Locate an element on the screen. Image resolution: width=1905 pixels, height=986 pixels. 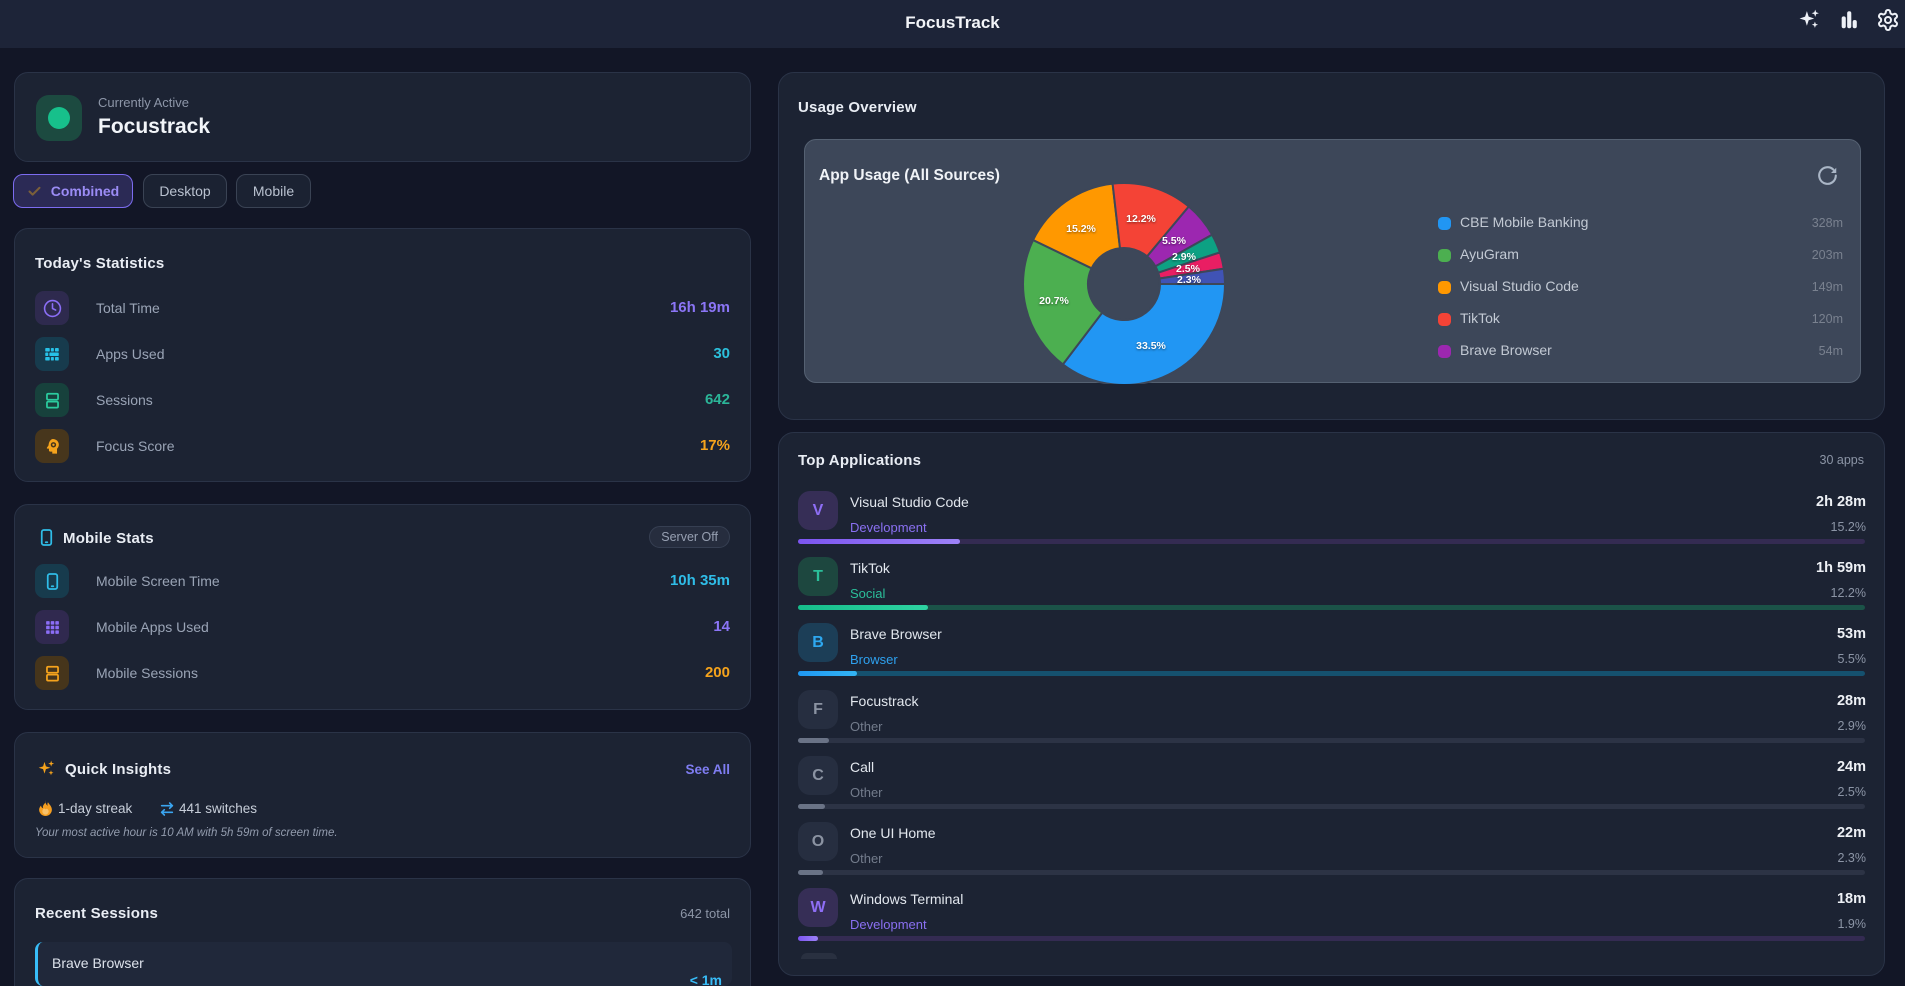
svg-text: 2.5% is located at coordinates (1188, 269).